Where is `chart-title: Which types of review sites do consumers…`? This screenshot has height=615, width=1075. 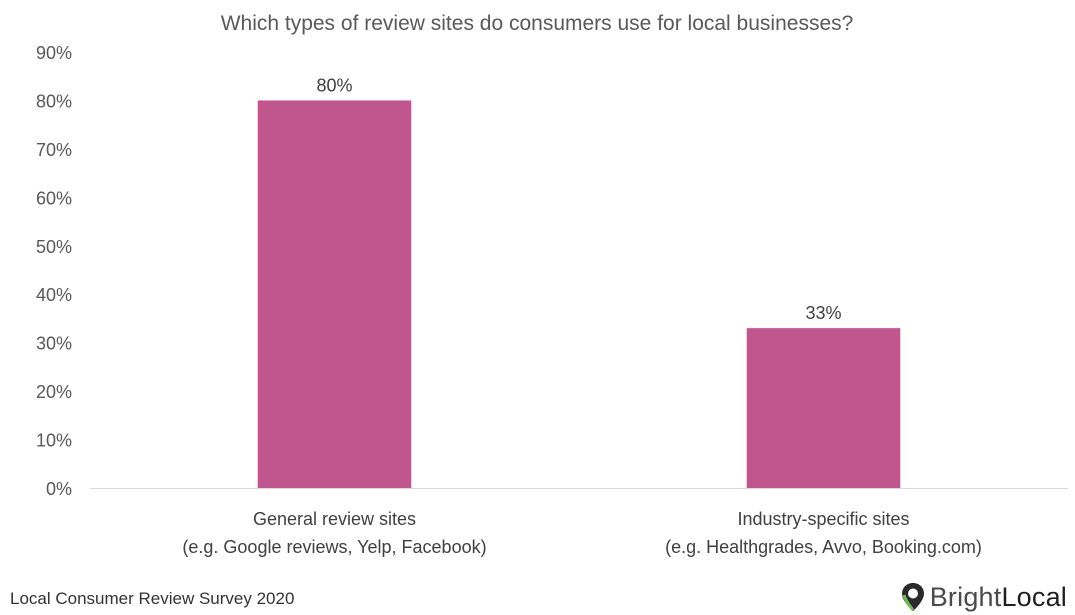
chart-title: Which types of review sites do consumers… is located at coordinates (537, 23).